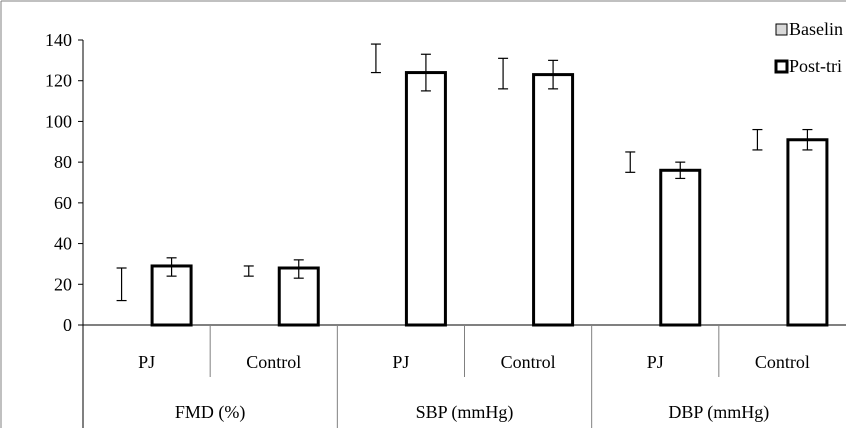 This screenshot has height=428, width=846. I want to click on y-tick-label: 80, so click(63, 162).